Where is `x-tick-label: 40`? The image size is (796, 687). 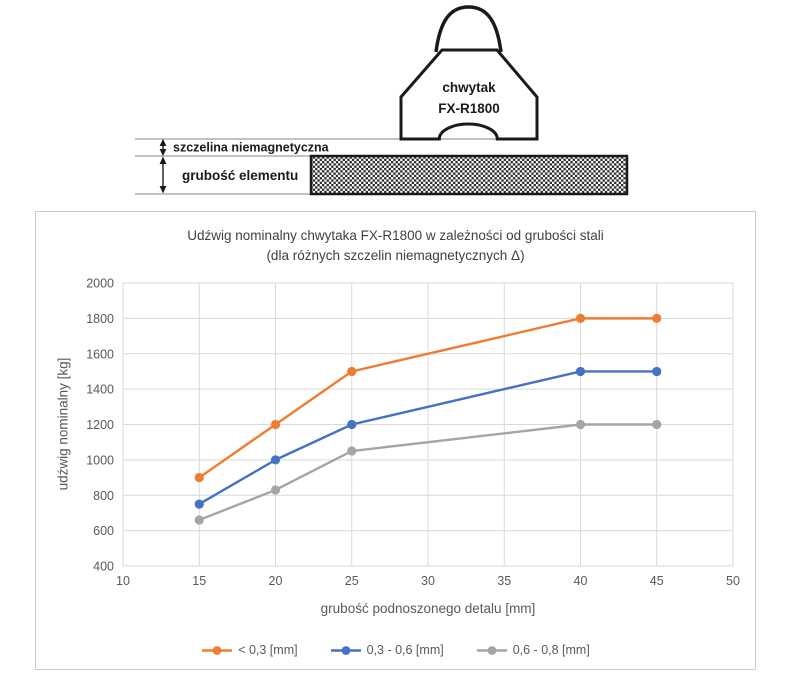 x-tick-label: 40 is located at coordinates (581, 581).